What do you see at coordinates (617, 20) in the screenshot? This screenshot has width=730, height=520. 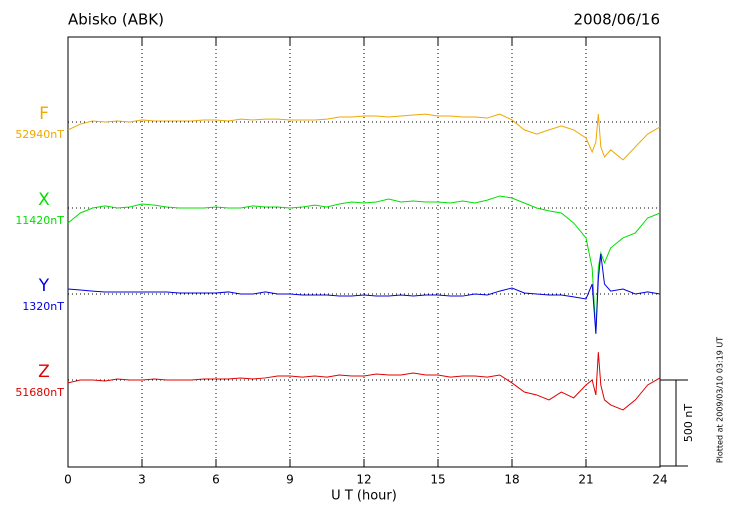 I see `date: 2008/06/16` at bounding box center [617, 20].